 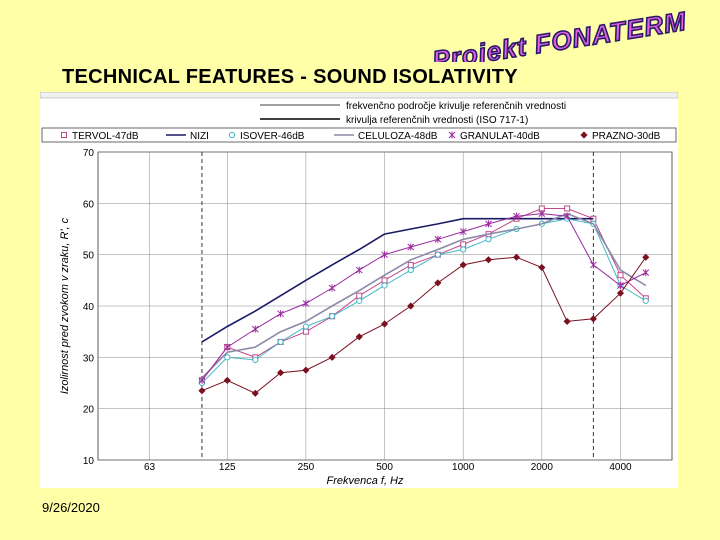 I want to click on legend-label-1: NIZI, so click(x=199, y=136).